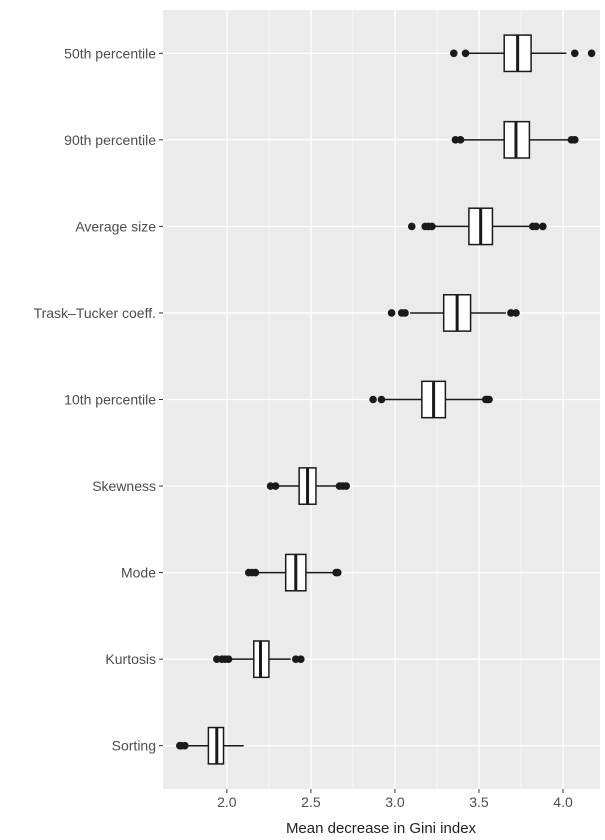  I want to click on y-tick-label: Kurtosis, so click(130, 659).